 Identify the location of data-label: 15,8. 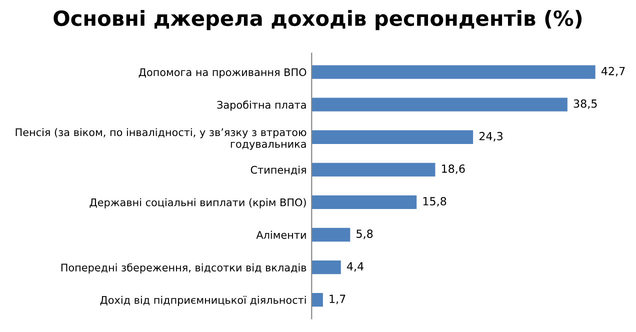
(434, 202).